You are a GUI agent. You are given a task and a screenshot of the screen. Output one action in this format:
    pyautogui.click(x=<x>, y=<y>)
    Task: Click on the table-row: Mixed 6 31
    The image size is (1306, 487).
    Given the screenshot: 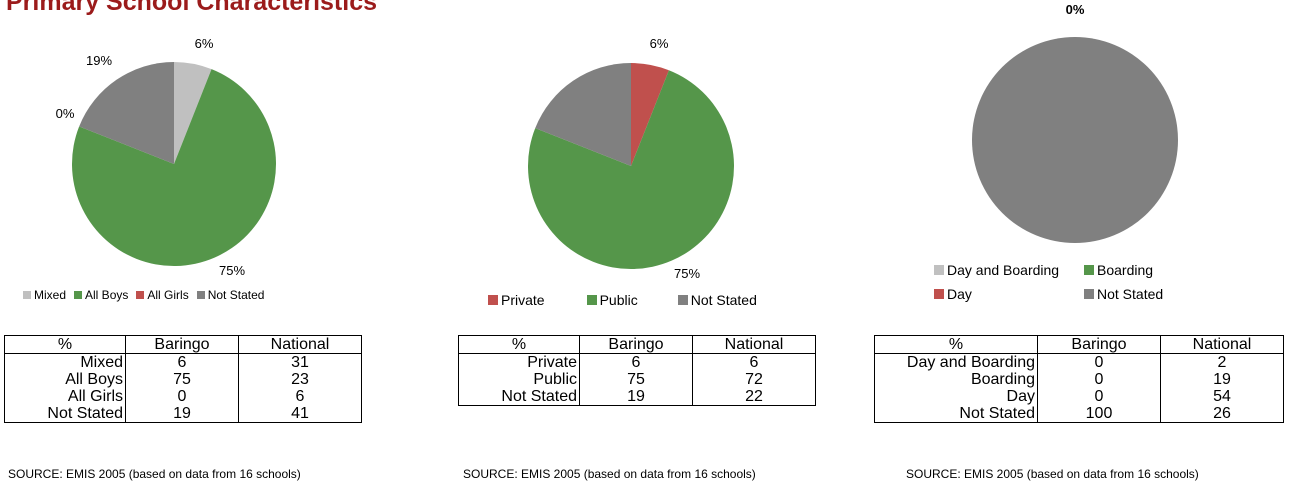 What is the action you would take?
    pyautogui.click(x=183, y=362)
    